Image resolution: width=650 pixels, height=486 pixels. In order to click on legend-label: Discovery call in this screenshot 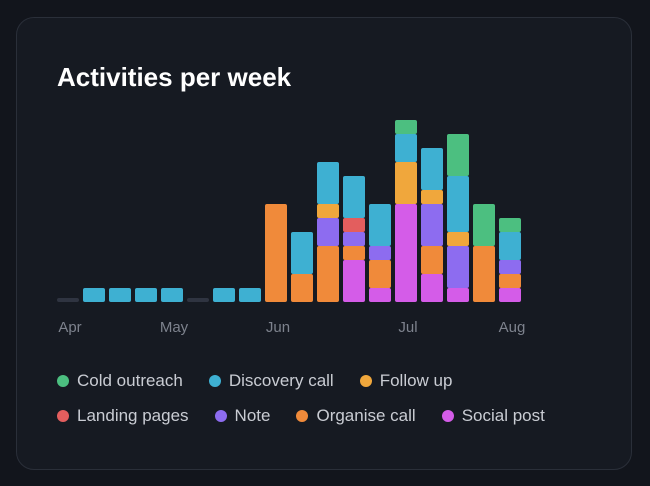, I will do `click(281, 380)`.